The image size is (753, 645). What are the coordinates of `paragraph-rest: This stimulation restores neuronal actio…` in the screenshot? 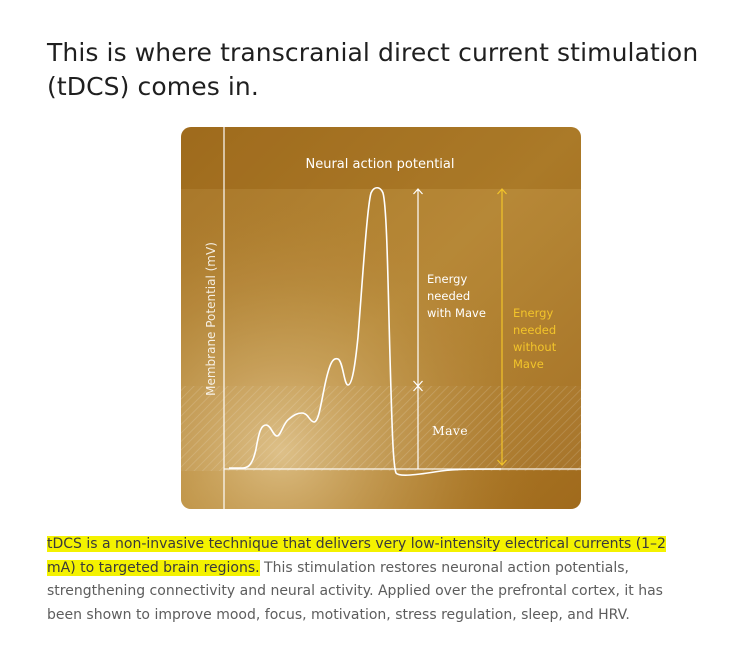 It's located at (355, 591).